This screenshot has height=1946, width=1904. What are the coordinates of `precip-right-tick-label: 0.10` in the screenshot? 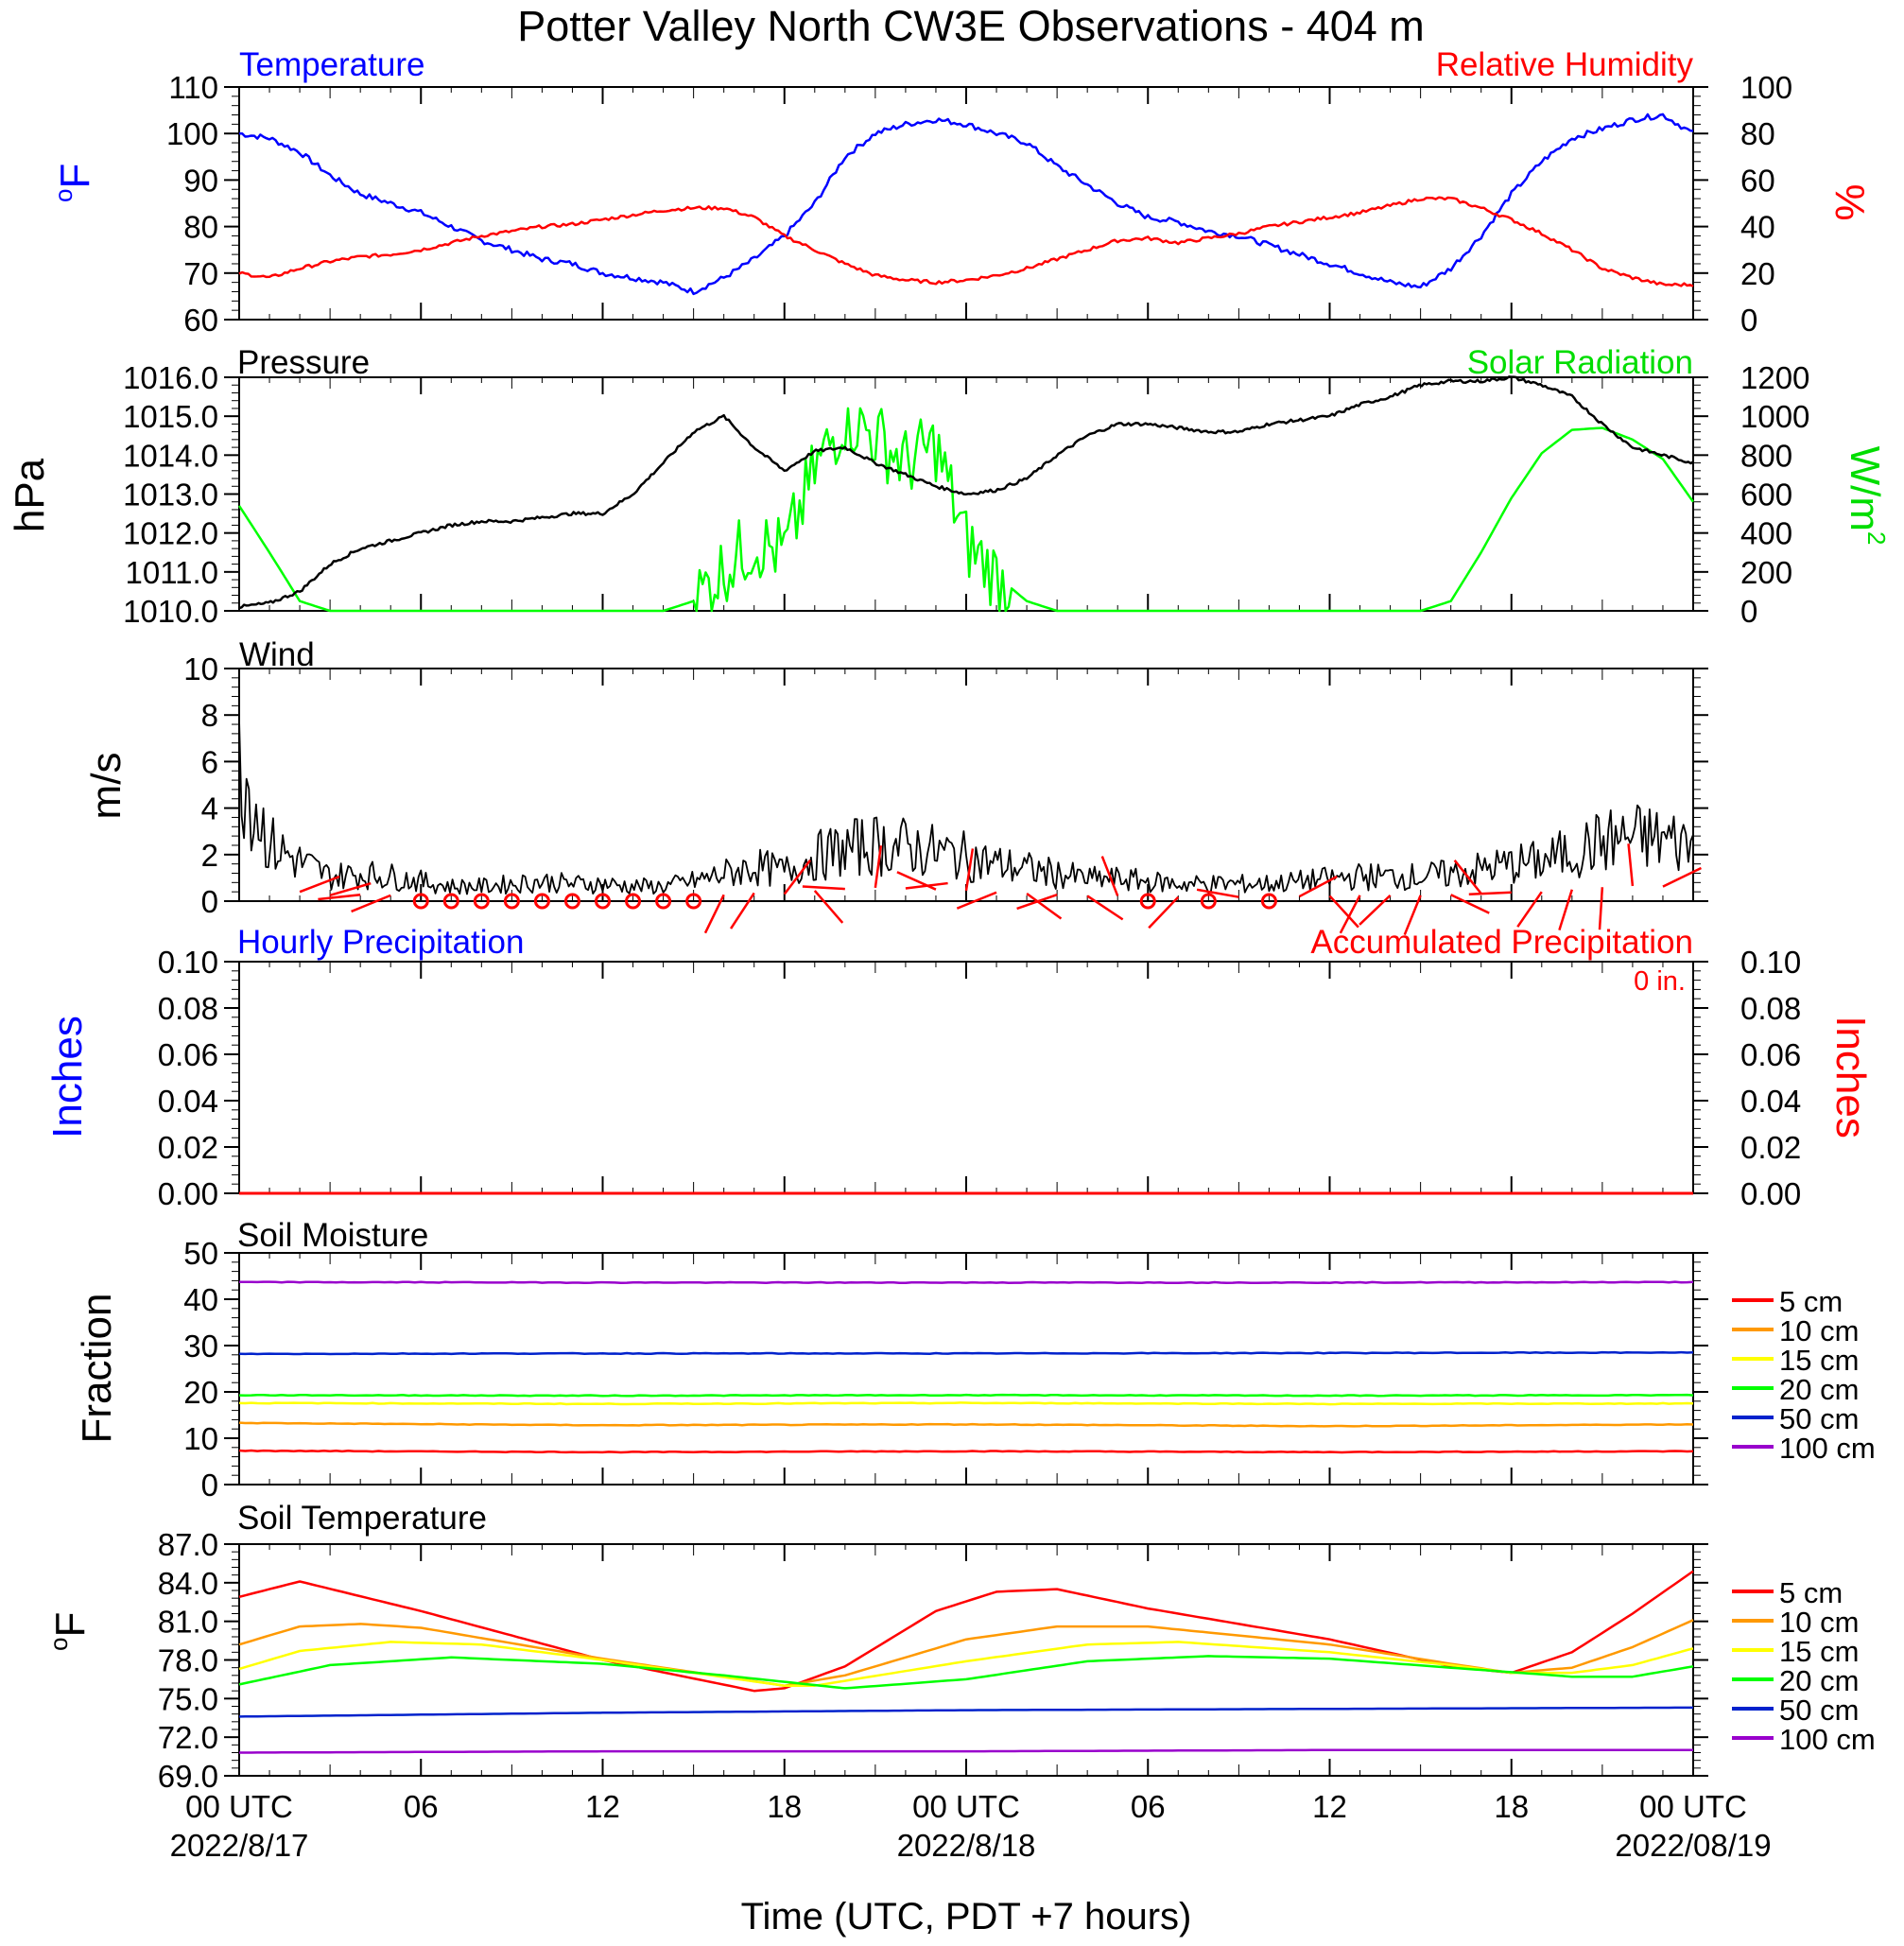 It's located at (1770, 963).